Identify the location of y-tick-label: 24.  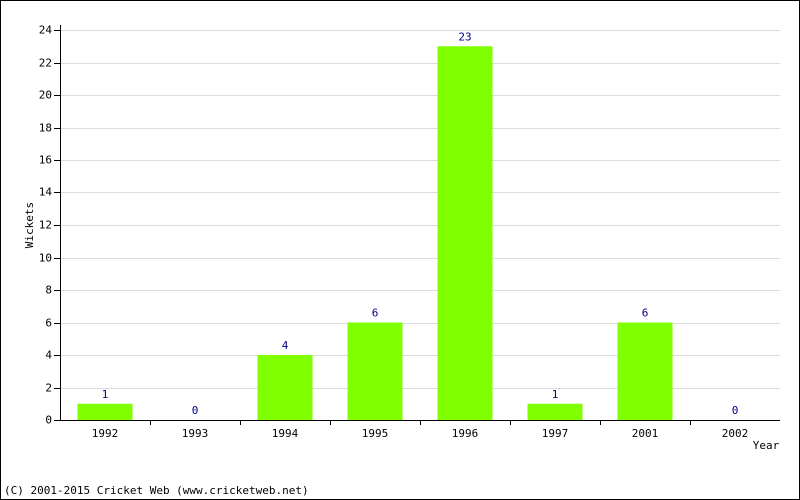
(46, 30).